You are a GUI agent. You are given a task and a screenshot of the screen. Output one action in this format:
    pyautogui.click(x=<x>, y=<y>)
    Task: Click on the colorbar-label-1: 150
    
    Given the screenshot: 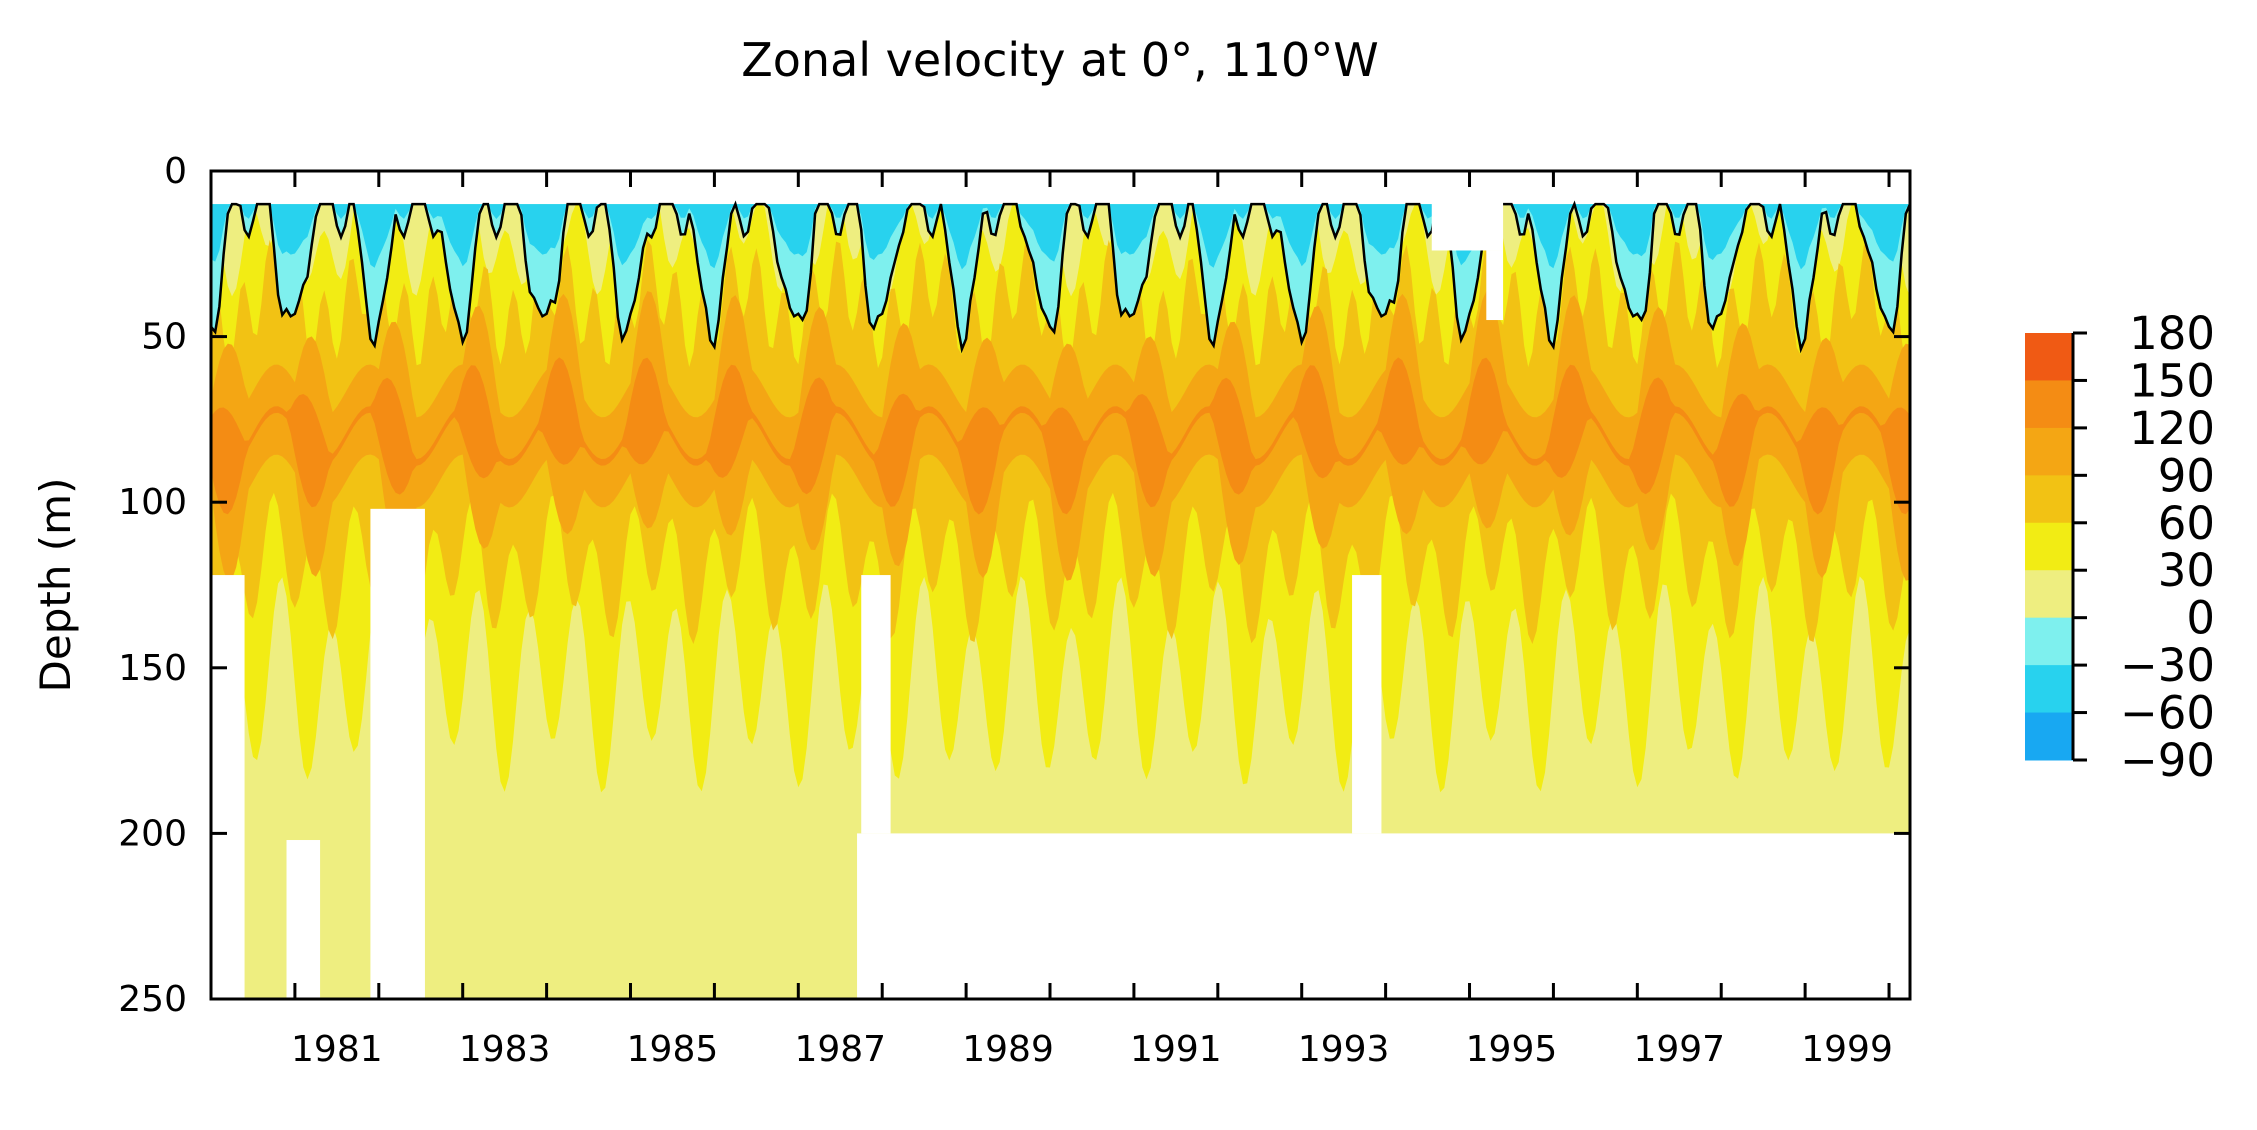 What is the action you would take?
    pyautogui.click(x=2172, y=380)
    